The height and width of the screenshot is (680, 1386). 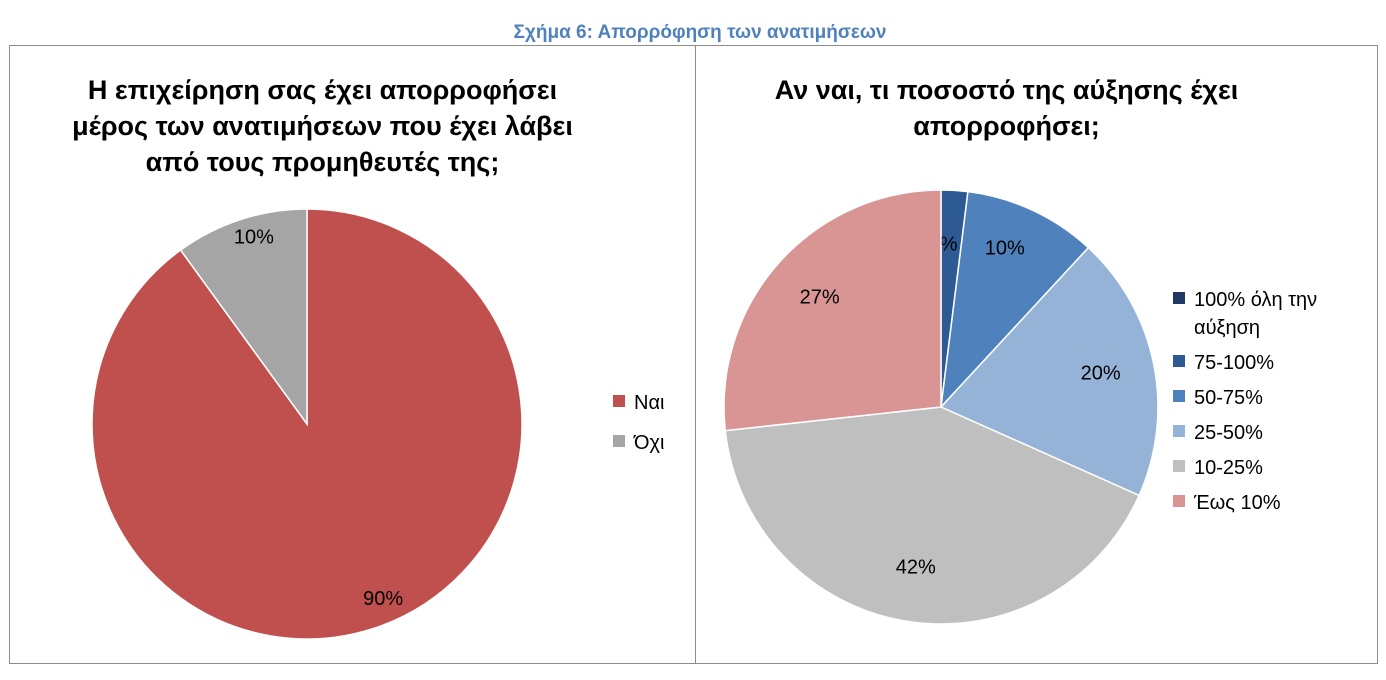 What do you see at coordinates (1234, 363) in the screenshot?
I see `legend-label: 75-100%` at bounding box center [1234, 363].